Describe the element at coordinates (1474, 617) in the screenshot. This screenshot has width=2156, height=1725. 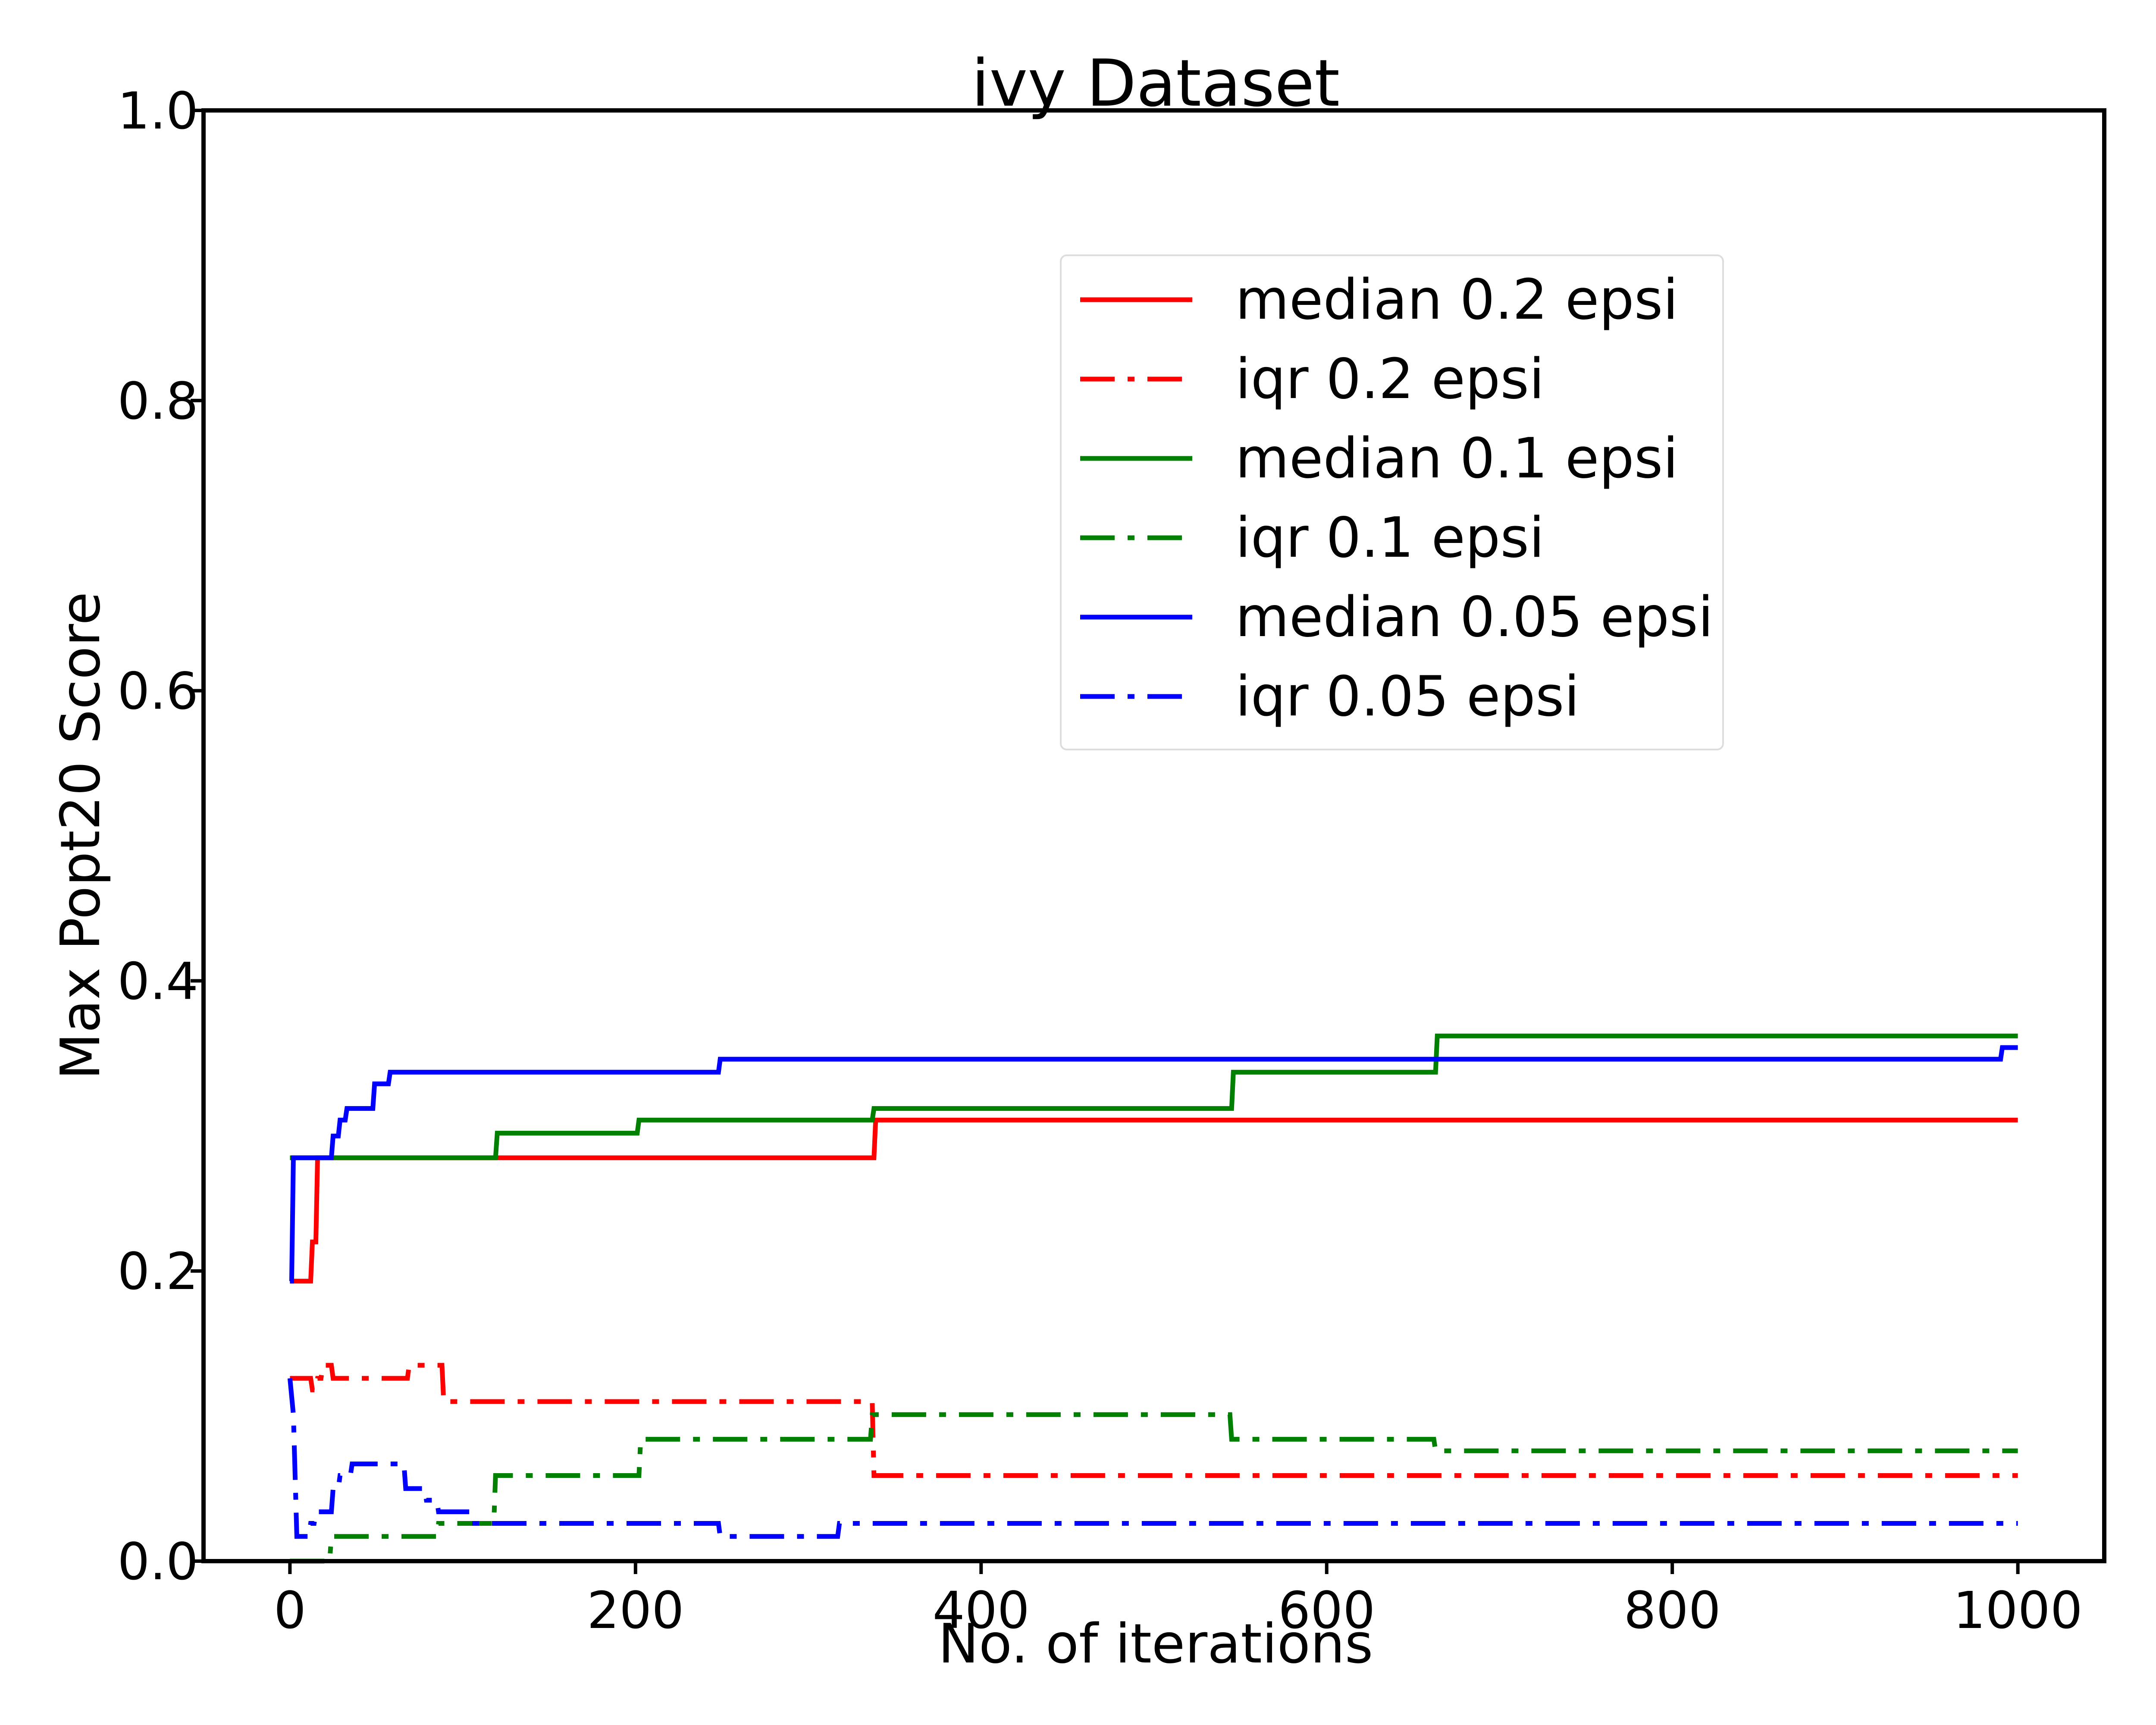
I see `legend-label-5: median 0.05 epsi` at that location.